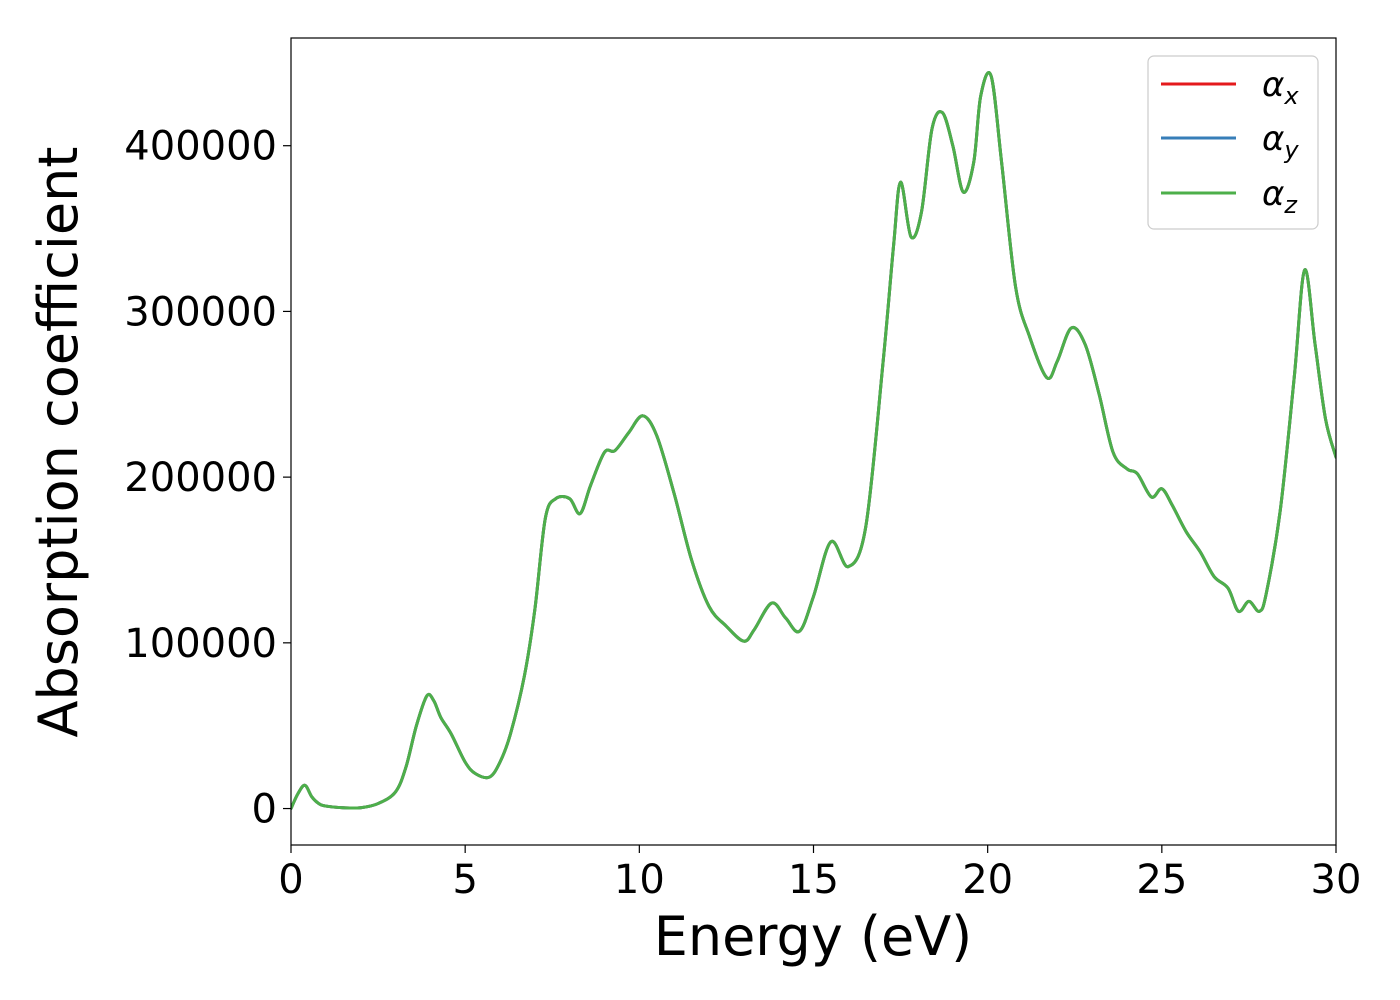  I want to click on y-tick-label: 100000, so click(200, 644).